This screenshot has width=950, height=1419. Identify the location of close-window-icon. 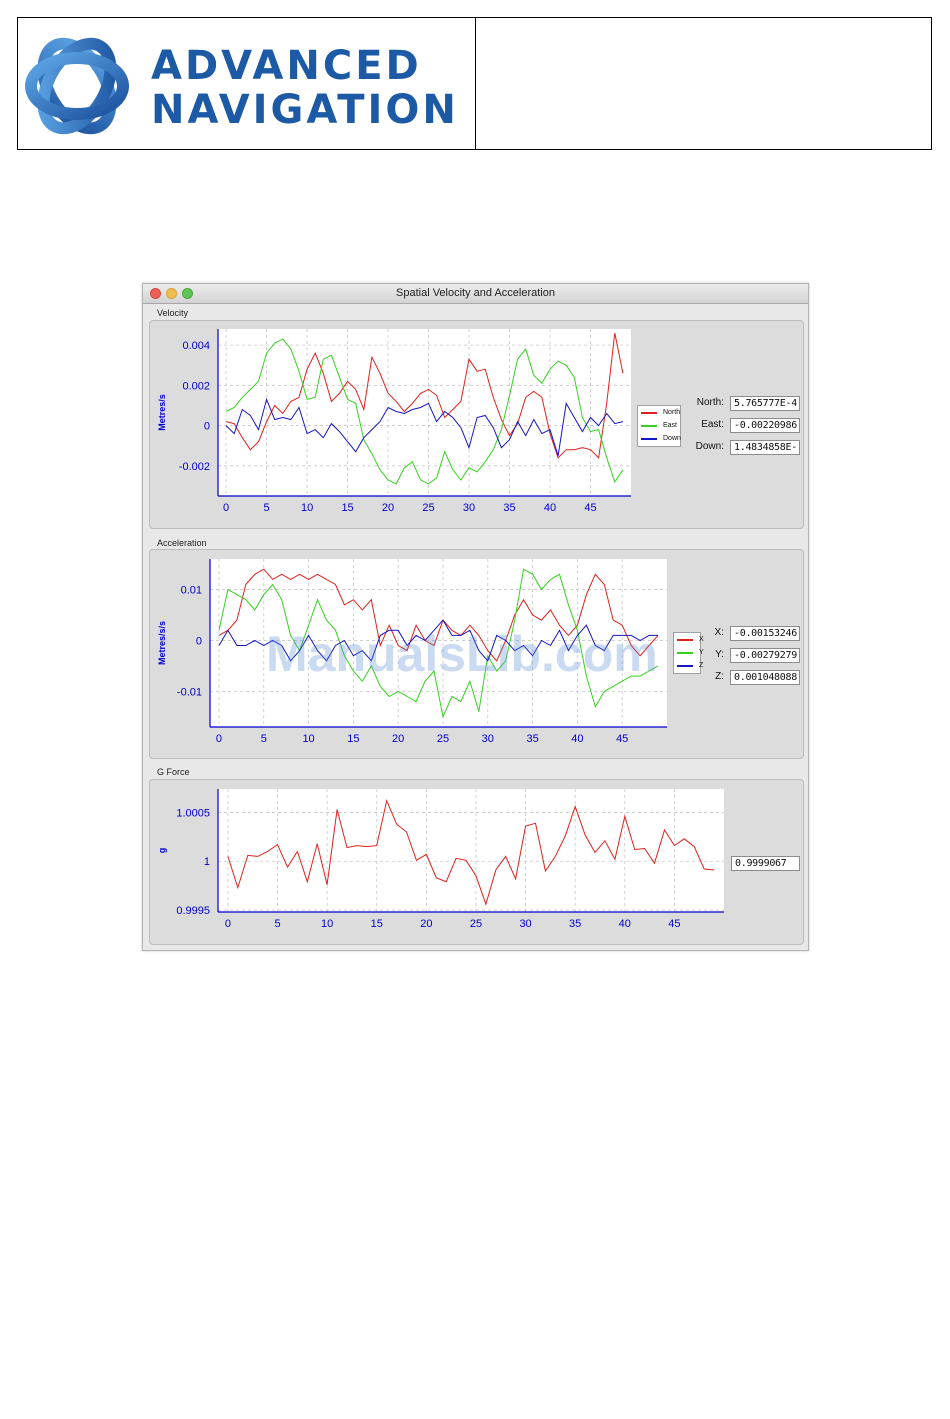
(155, 293).